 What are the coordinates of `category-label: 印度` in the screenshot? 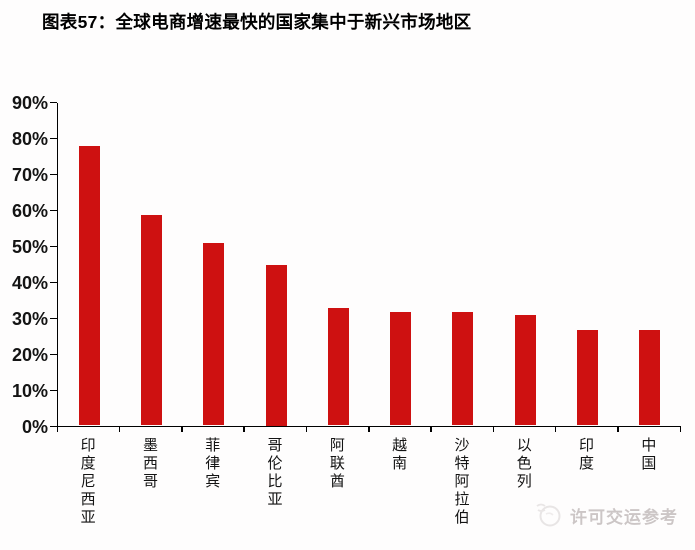 It's located at (586, 455).